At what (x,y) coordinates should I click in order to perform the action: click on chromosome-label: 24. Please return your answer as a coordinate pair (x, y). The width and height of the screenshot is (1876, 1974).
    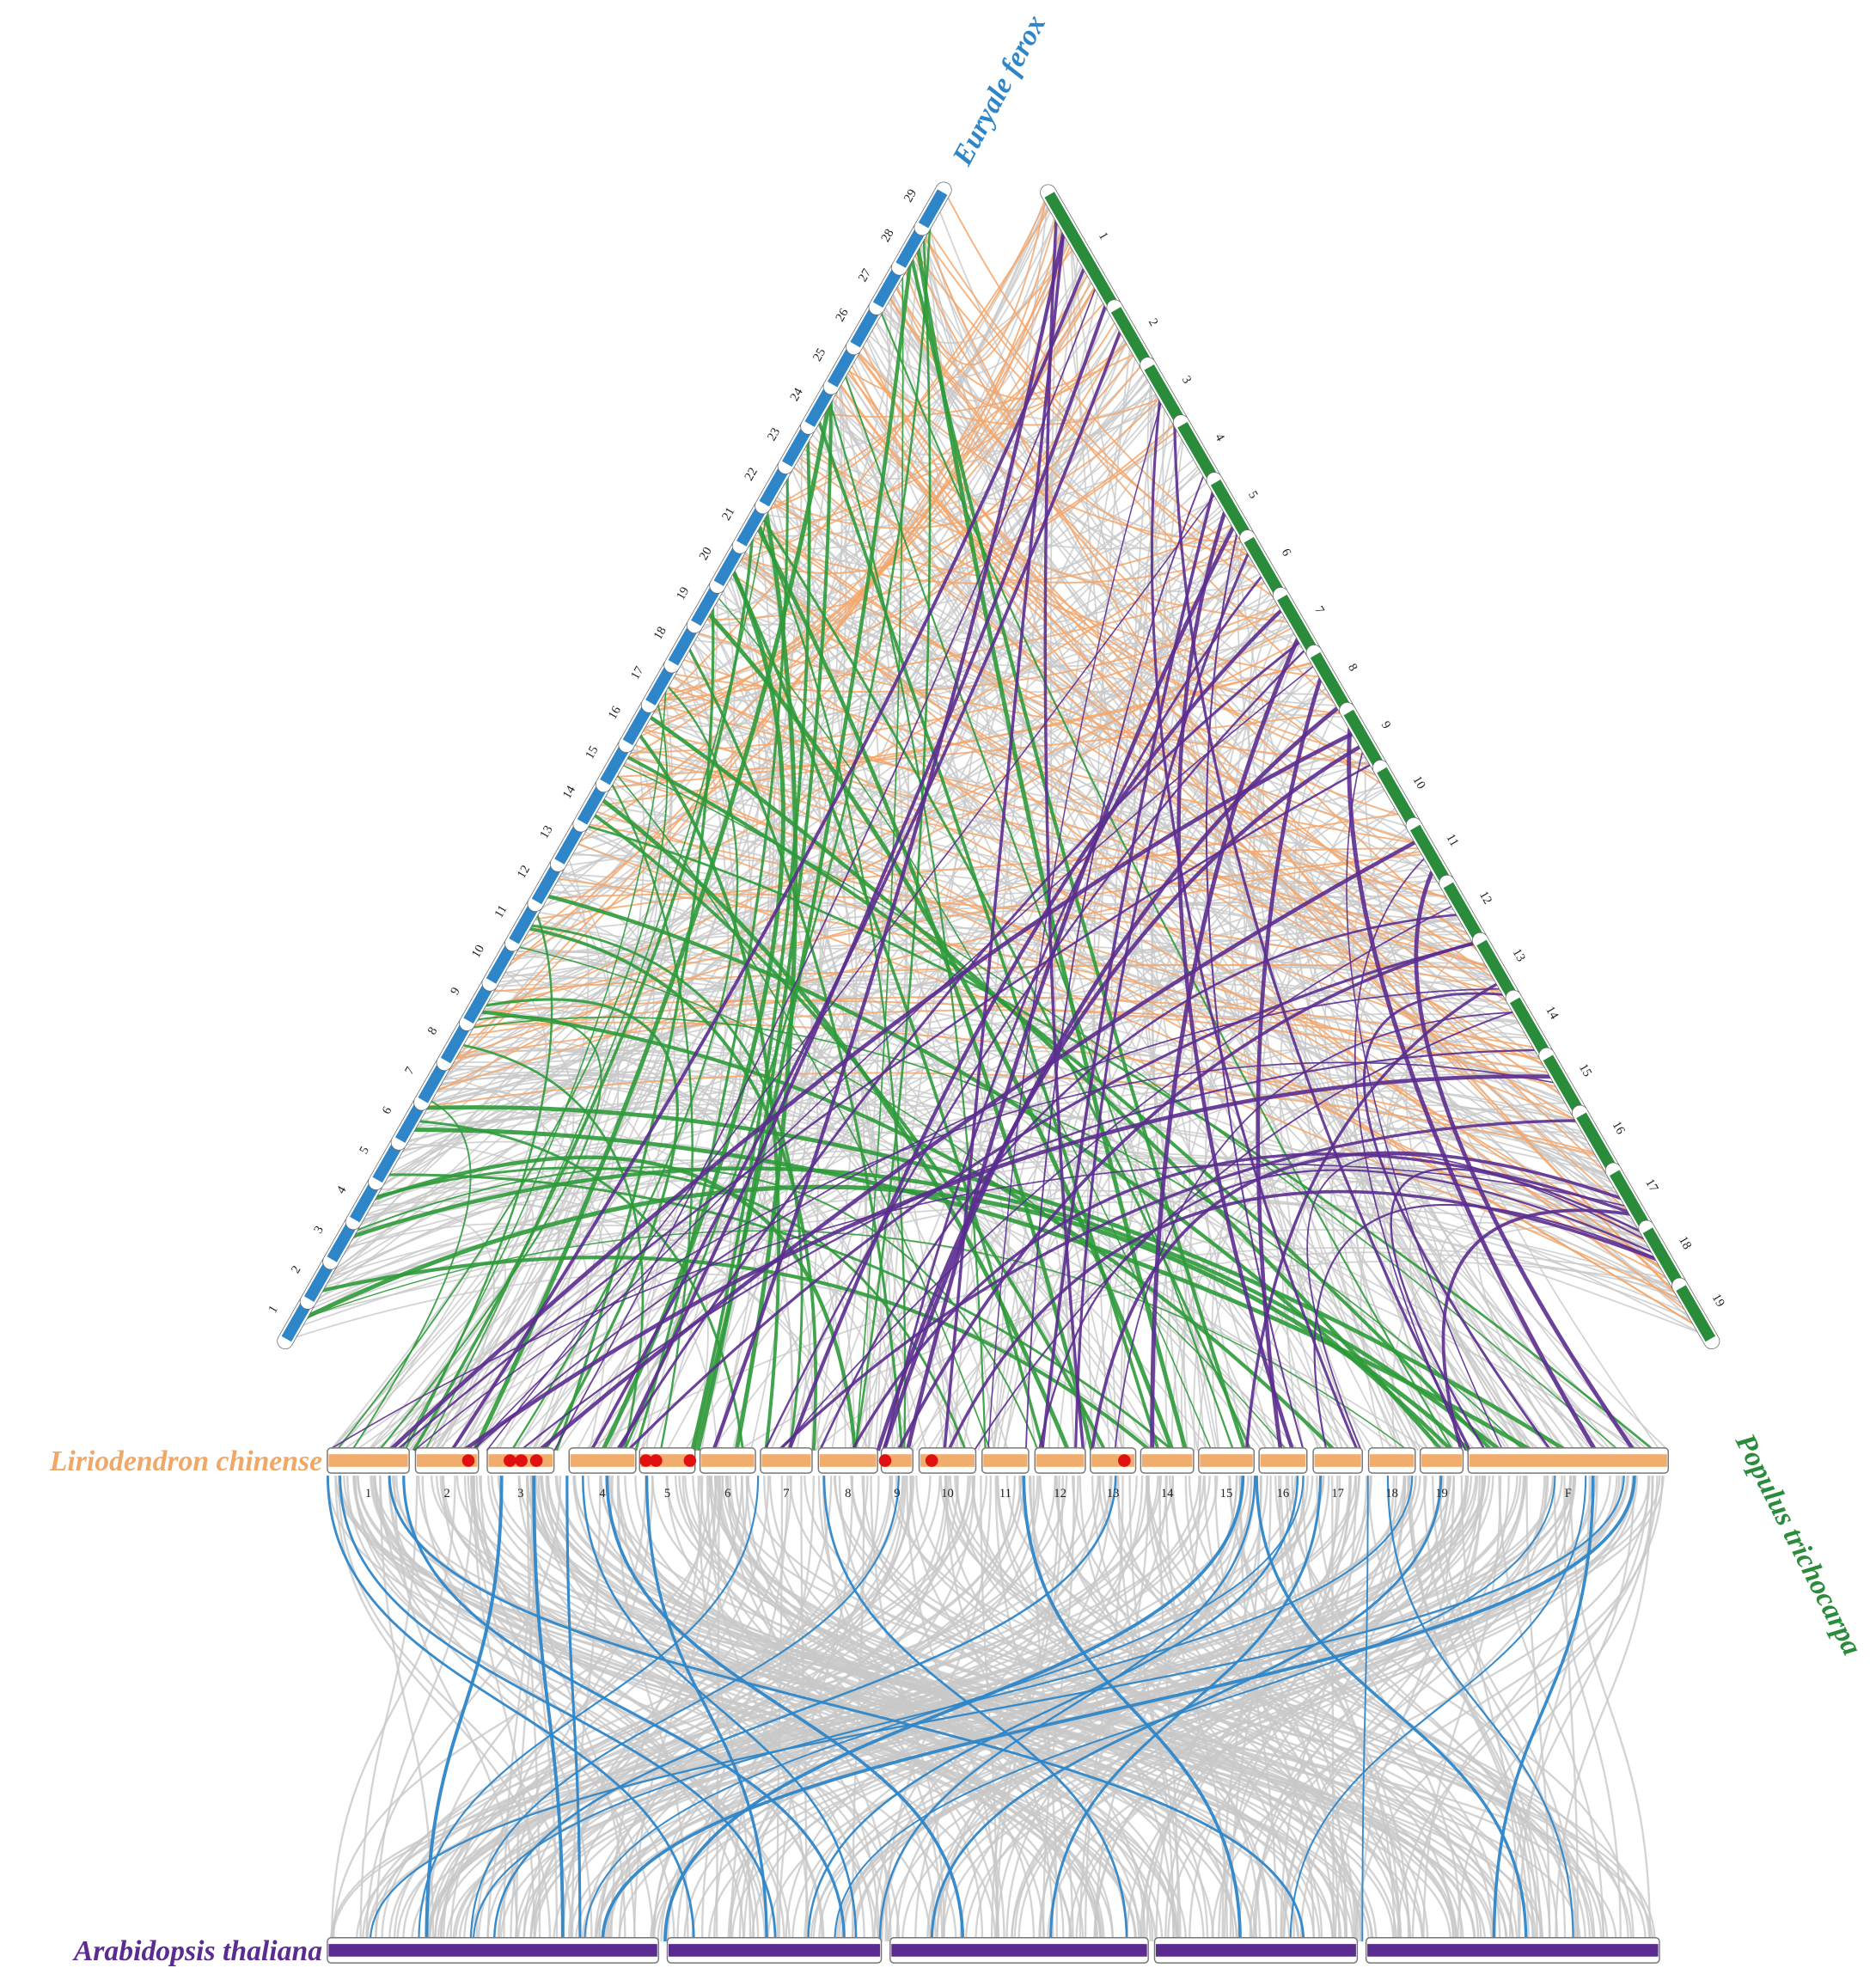
    Looking at the image, I should click on (797, 394).